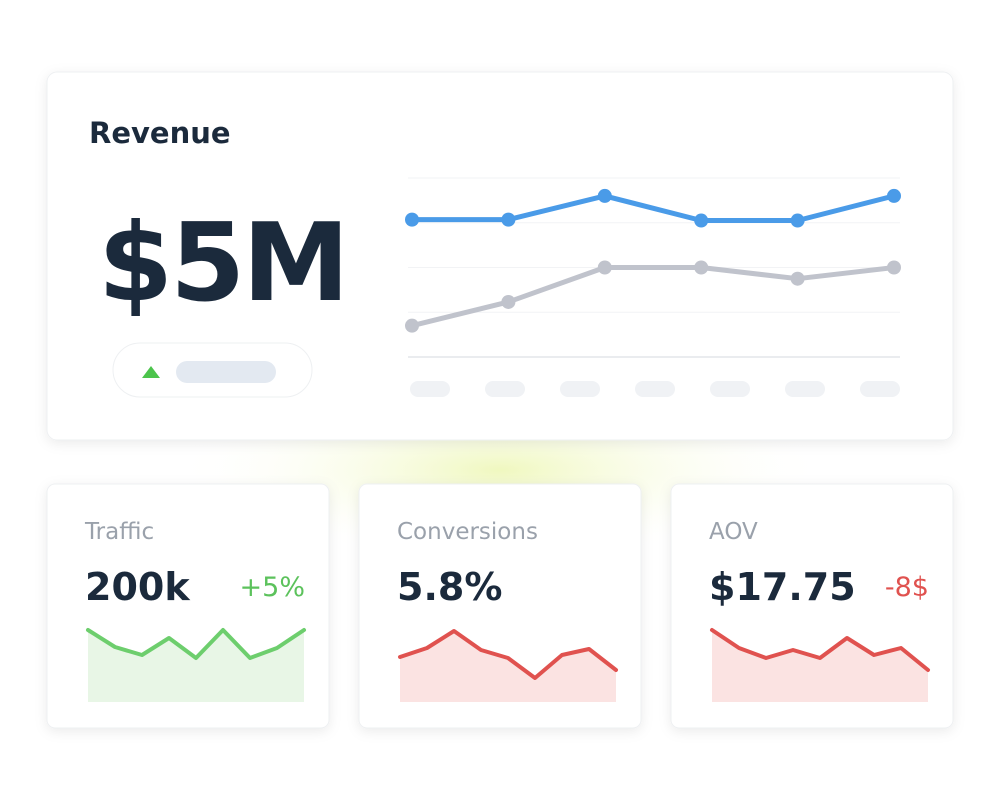 Image resolution: width=1000 pixels, height=800 pixels. What do you see at coordinates (907, 587) in the screenshot?
I see `metric-change: -8$` at bounding box center [907, 587].